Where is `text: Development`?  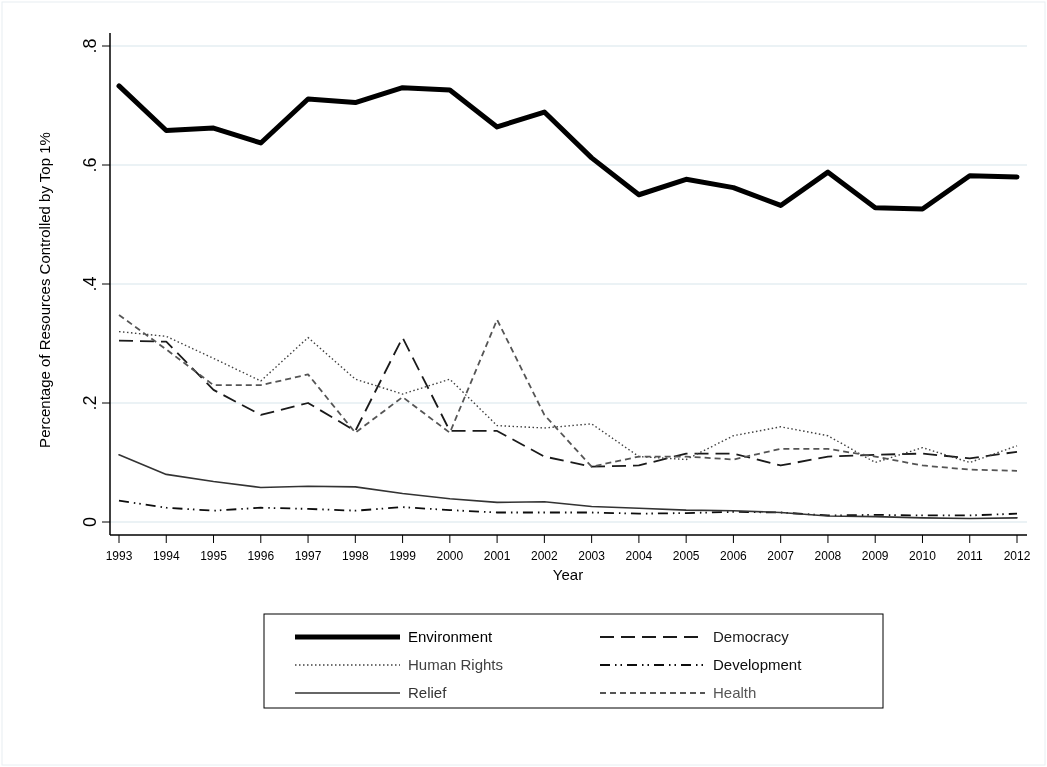
text: Development is located at coordinates (758, 664).